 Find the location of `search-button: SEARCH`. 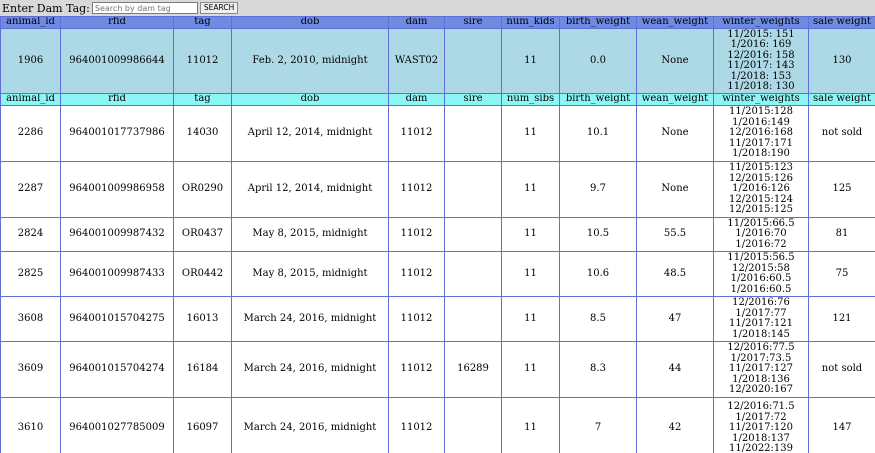

search-button: SEARCH is located at coordinates (219, 8).